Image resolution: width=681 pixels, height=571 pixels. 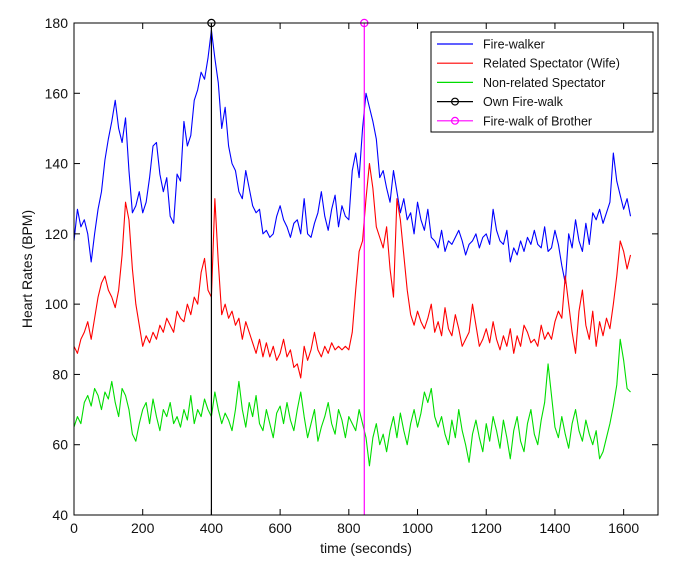 I want to click on x-tick-label: 200, so click(x=143, y=528).